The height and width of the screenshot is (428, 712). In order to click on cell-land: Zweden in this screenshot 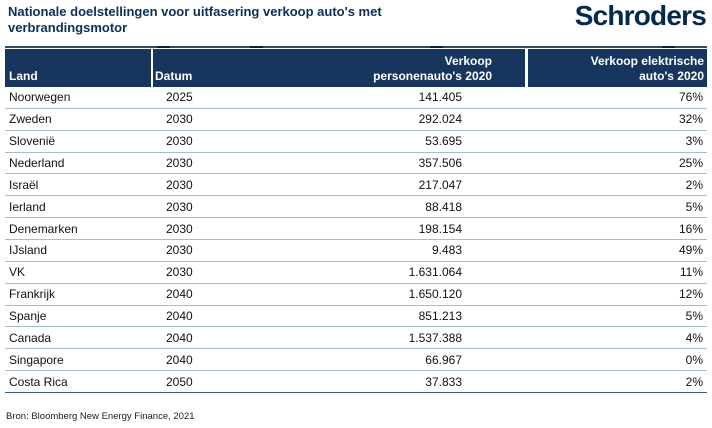, I will do `click(30, 119)`.